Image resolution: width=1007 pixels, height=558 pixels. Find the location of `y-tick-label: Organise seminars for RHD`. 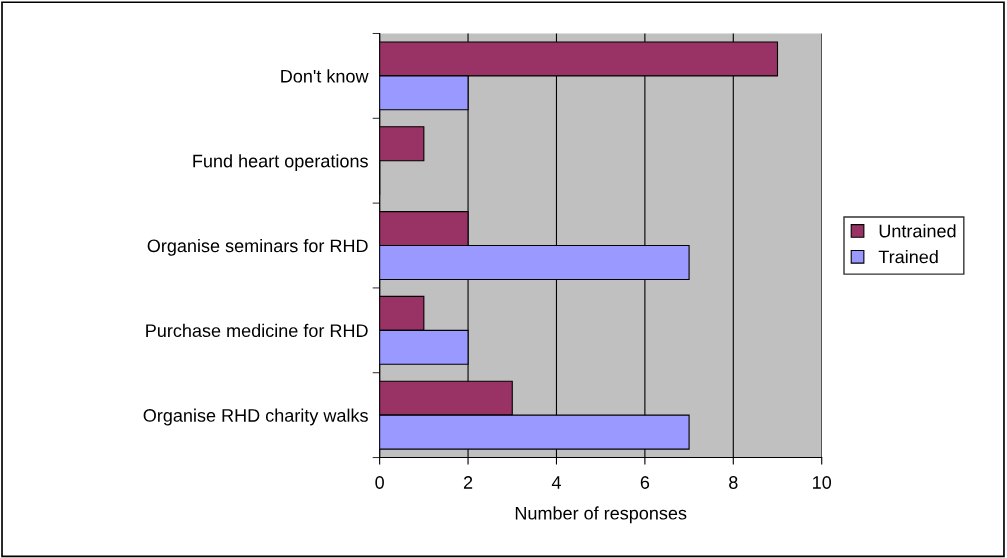

y-tick-label: Organise seminars for RHD is located at coordinates (257, 247).